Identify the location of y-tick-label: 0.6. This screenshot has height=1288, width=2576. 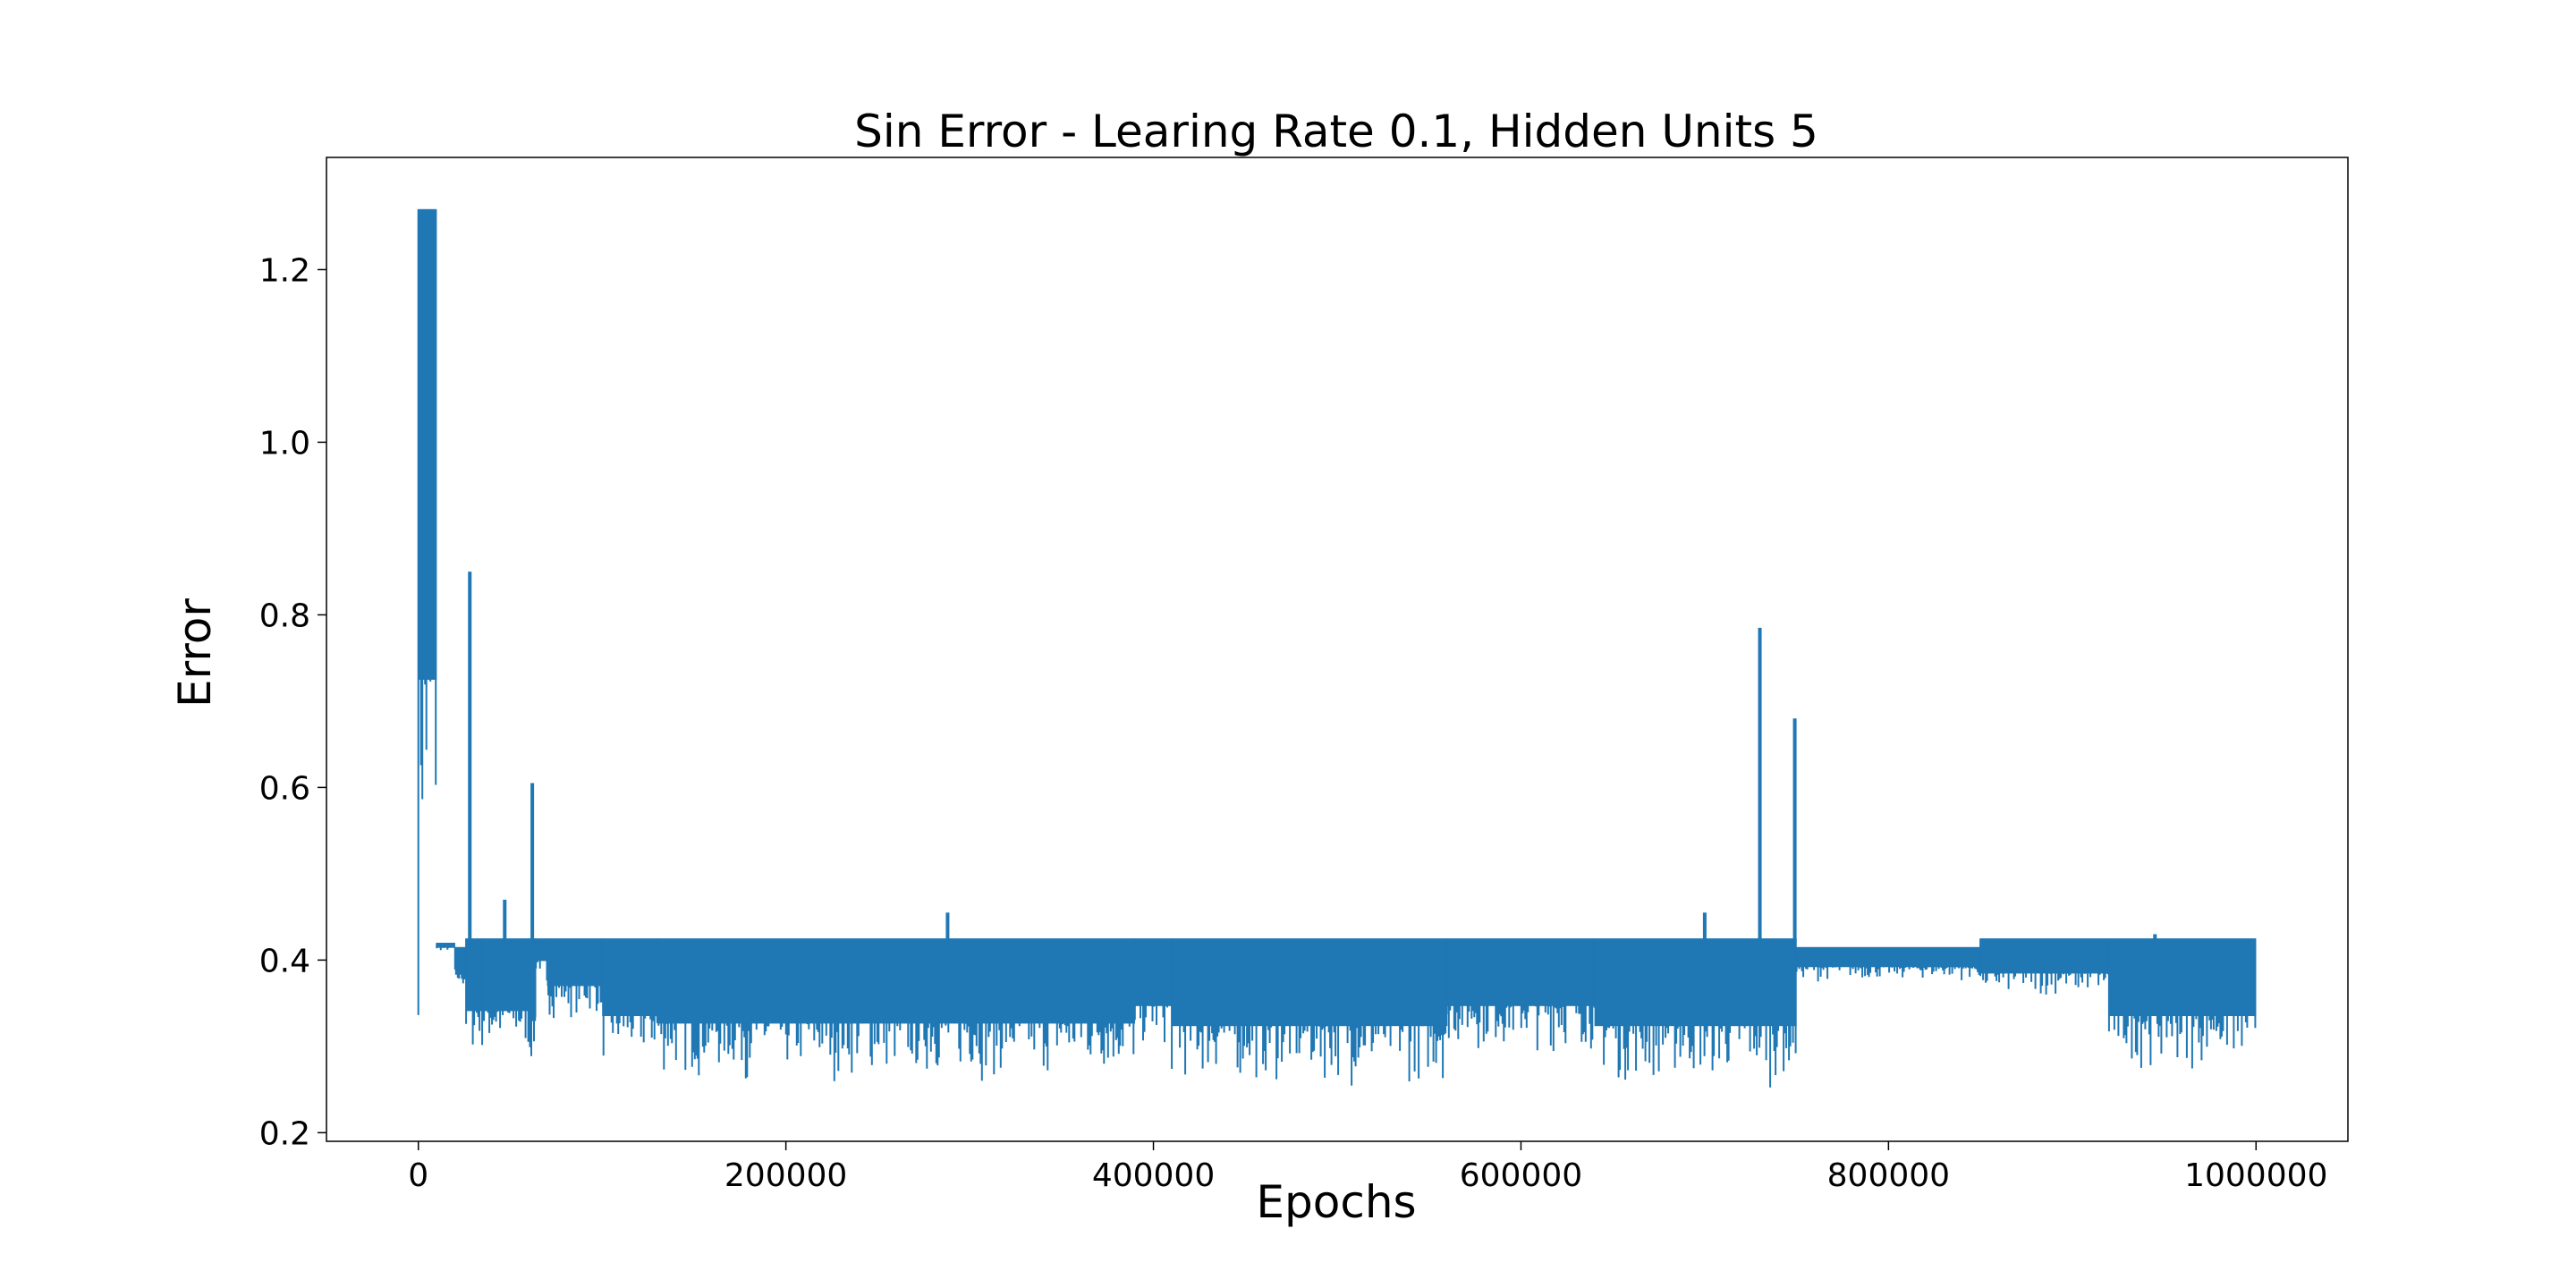
(284, 788).